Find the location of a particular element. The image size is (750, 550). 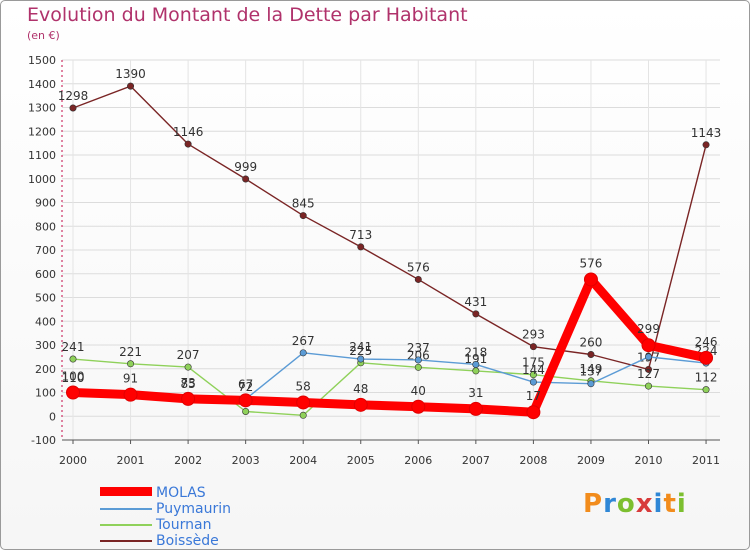

x-tick-label: 2007 is located at coordinates (476, 460).